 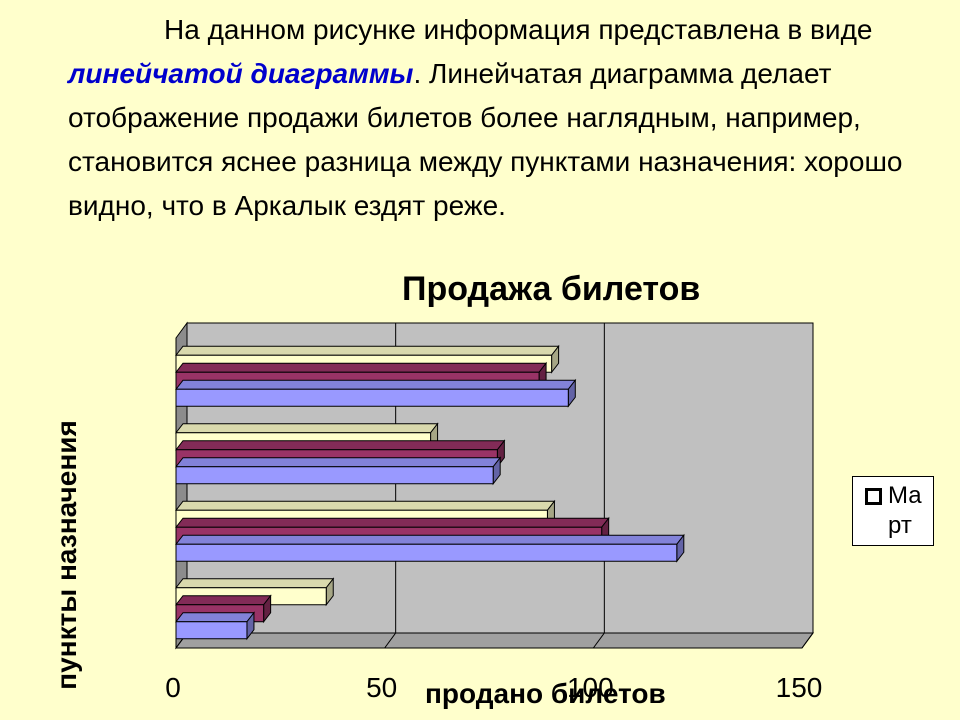 I want to click on x-tick-label: 100, so click(x=590, y=687).